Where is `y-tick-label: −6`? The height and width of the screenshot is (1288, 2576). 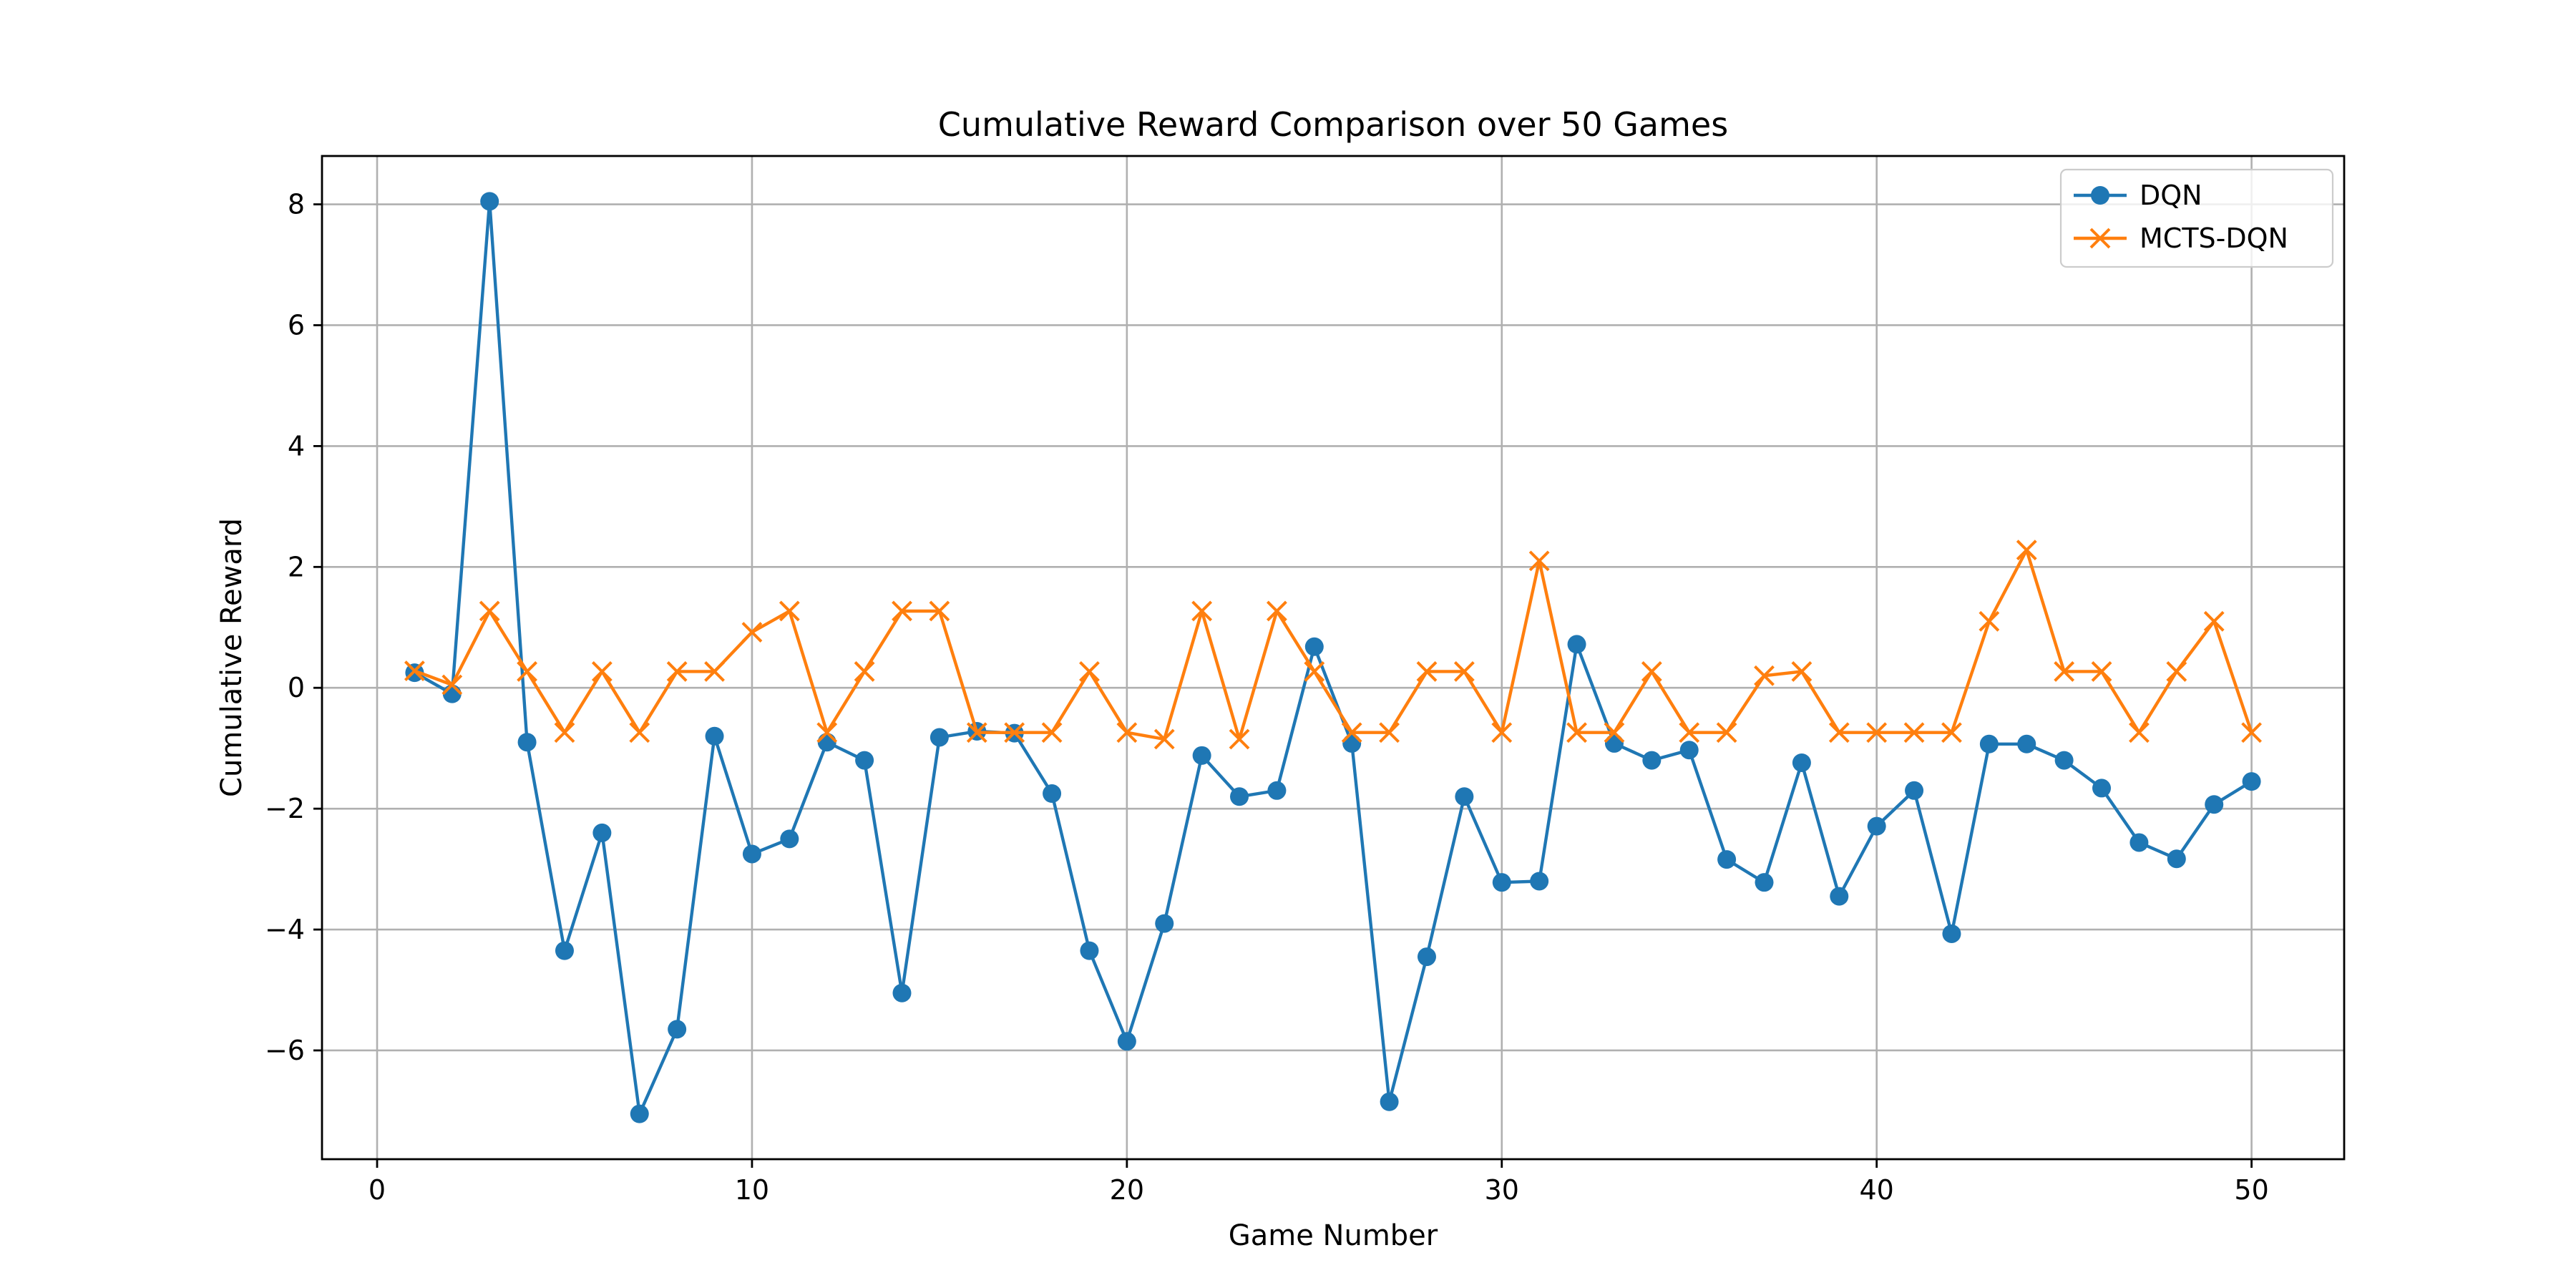 y-tick-label: −6 is located at coordinates (285, 1050).